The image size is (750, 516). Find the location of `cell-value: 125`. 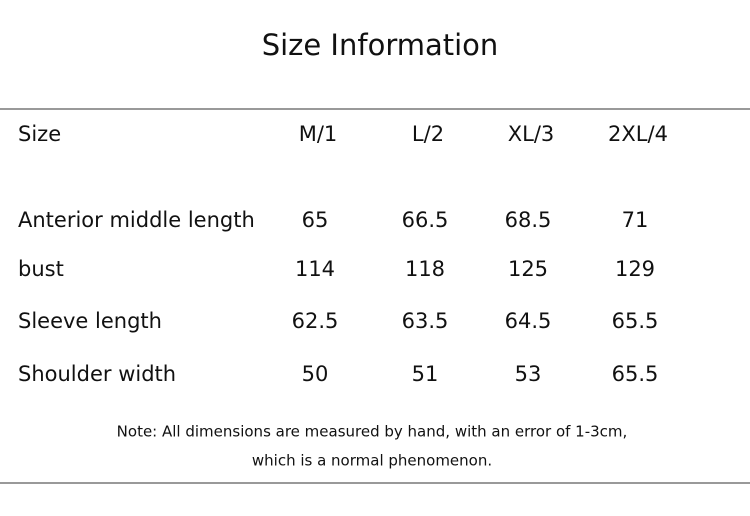

cell-value: 125 is located at coordinates (528, 269).